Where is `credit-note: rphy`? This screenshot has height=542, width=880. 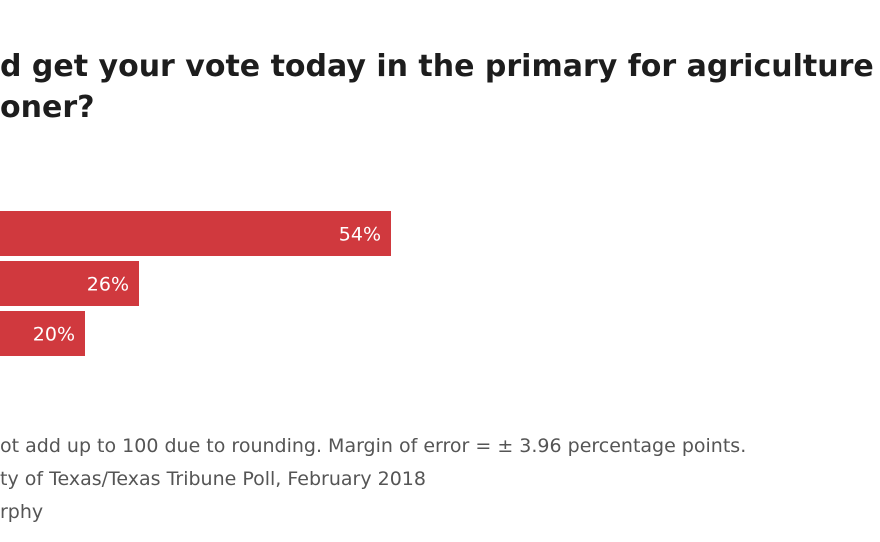 credit-note: rphy is located at coordinates (22, 512).